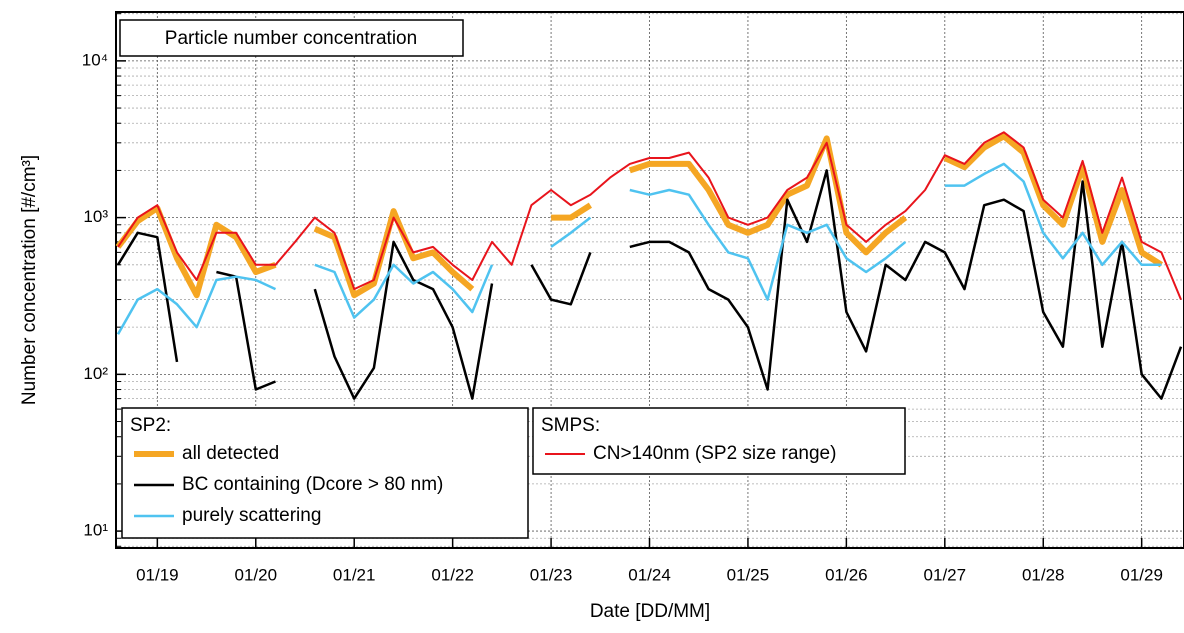 The height and width of the screenshot is (633, 1184). I want to click on legend-title: SMPS:, so click(570, 425).